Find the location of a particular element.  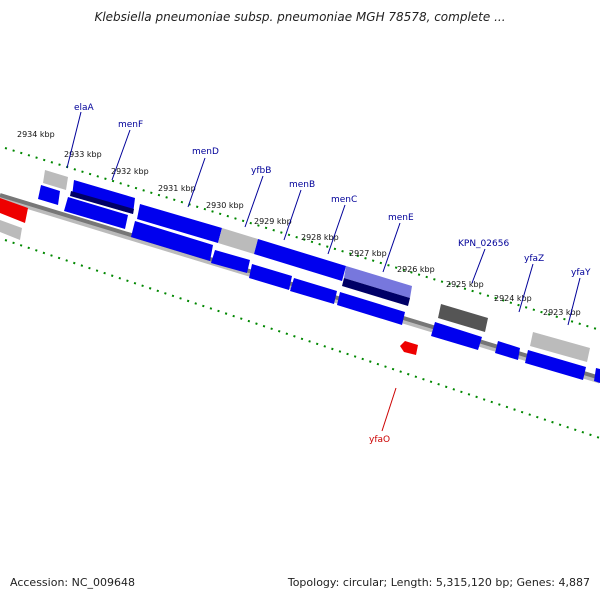

scale-tick-label: 2934 kbp is located at coordinates (36, 134).